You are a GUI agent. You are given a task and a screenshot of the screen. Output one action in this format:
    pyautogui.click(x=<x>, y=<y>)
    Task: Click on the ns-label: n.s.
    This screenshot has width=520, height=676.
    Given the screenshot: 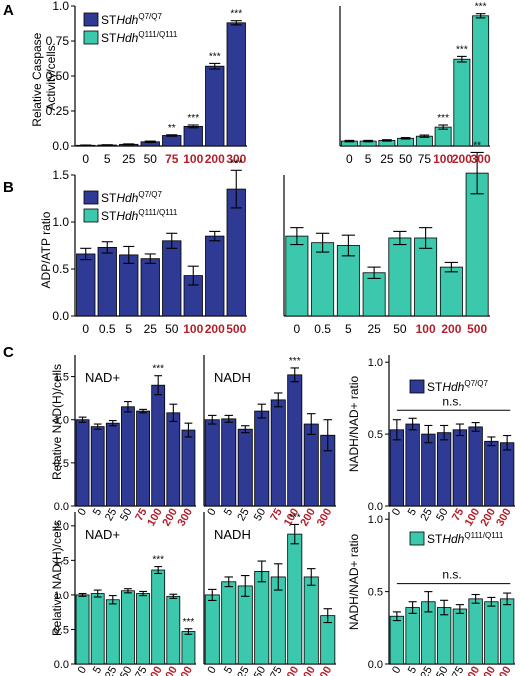 What is the action you would take?
    pyautogui.click(x=451, y=575)
    